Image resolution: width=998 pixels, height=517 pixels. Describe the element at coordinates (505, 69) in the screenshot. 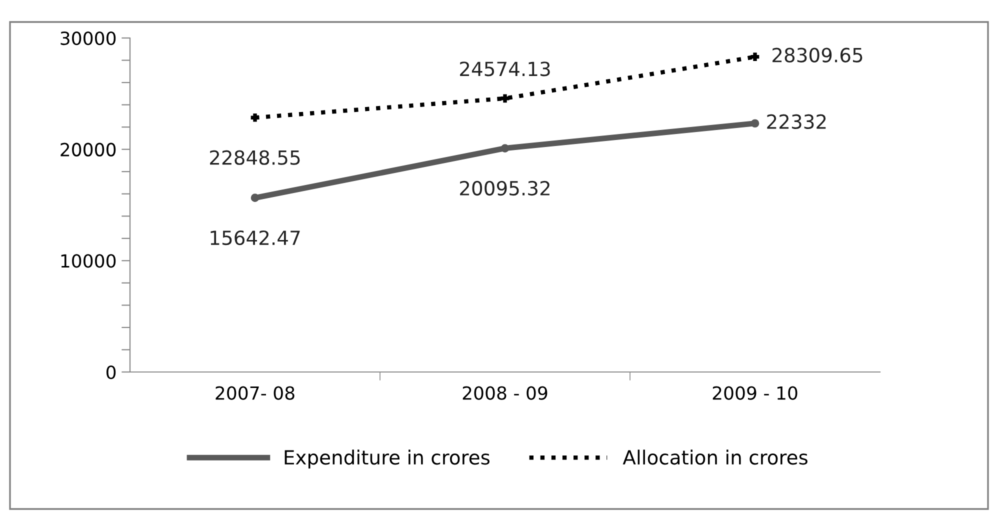

I see `data-label: 24574.13` at that location.